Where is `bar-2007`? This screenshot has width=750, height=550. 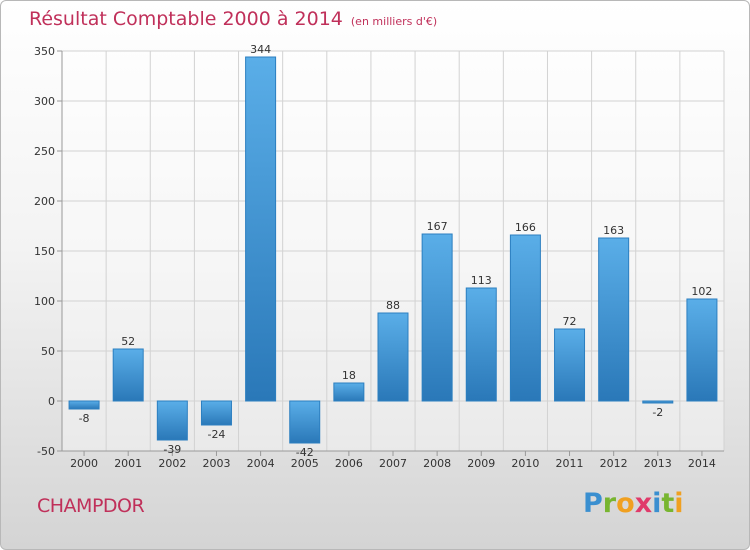 bar-2007 is located at coordinates (393, 357).